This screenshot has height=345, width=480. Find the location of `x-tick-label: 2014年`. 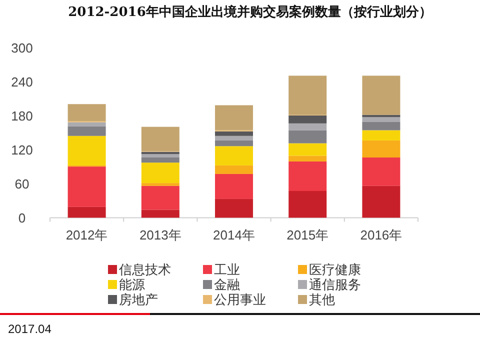

x-tick-label: 2014年 is located at coordinates (234, 235).